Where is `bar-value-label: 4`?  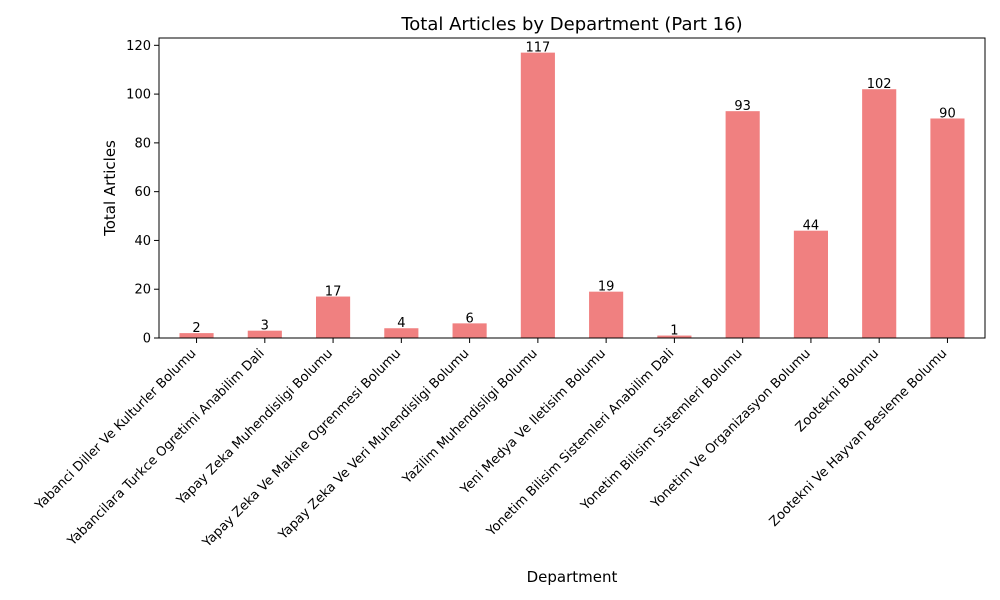
bar-value-label: 4 is located at coordinates (401, 323).